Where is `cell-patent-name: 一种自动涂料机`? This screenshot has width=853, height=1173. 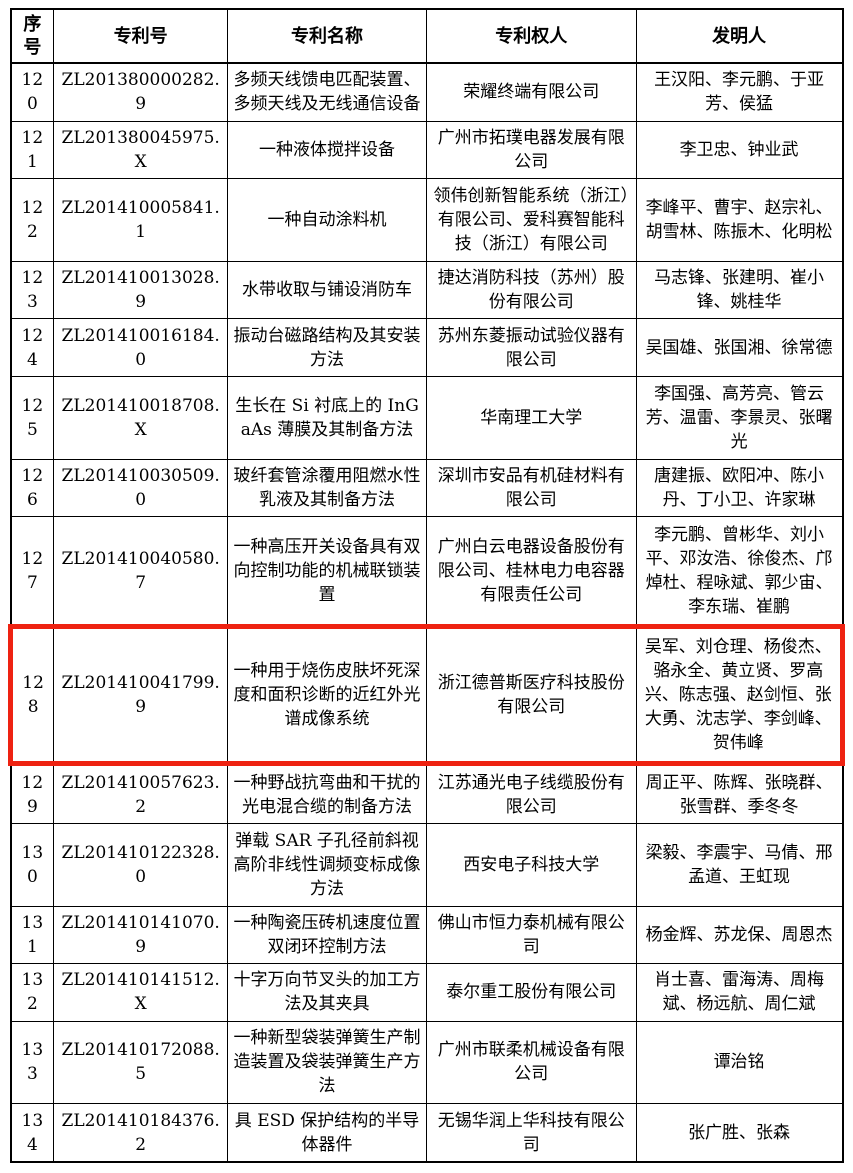 cell-patent-name: 一种自动涂料机 is located at coordinates (327, 220).